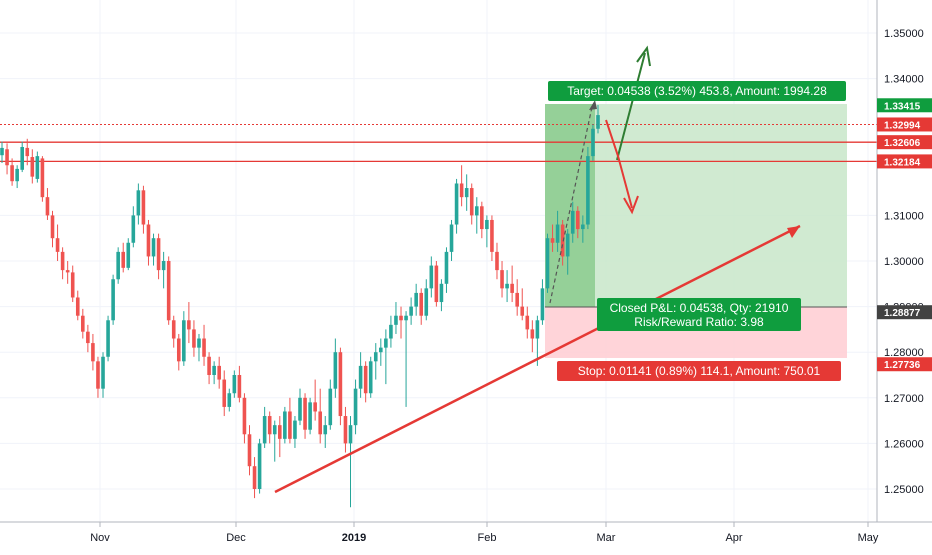  Describe the element at coordinates (631, 106) in the screenshot. I see `green-up-arrow` at that location.